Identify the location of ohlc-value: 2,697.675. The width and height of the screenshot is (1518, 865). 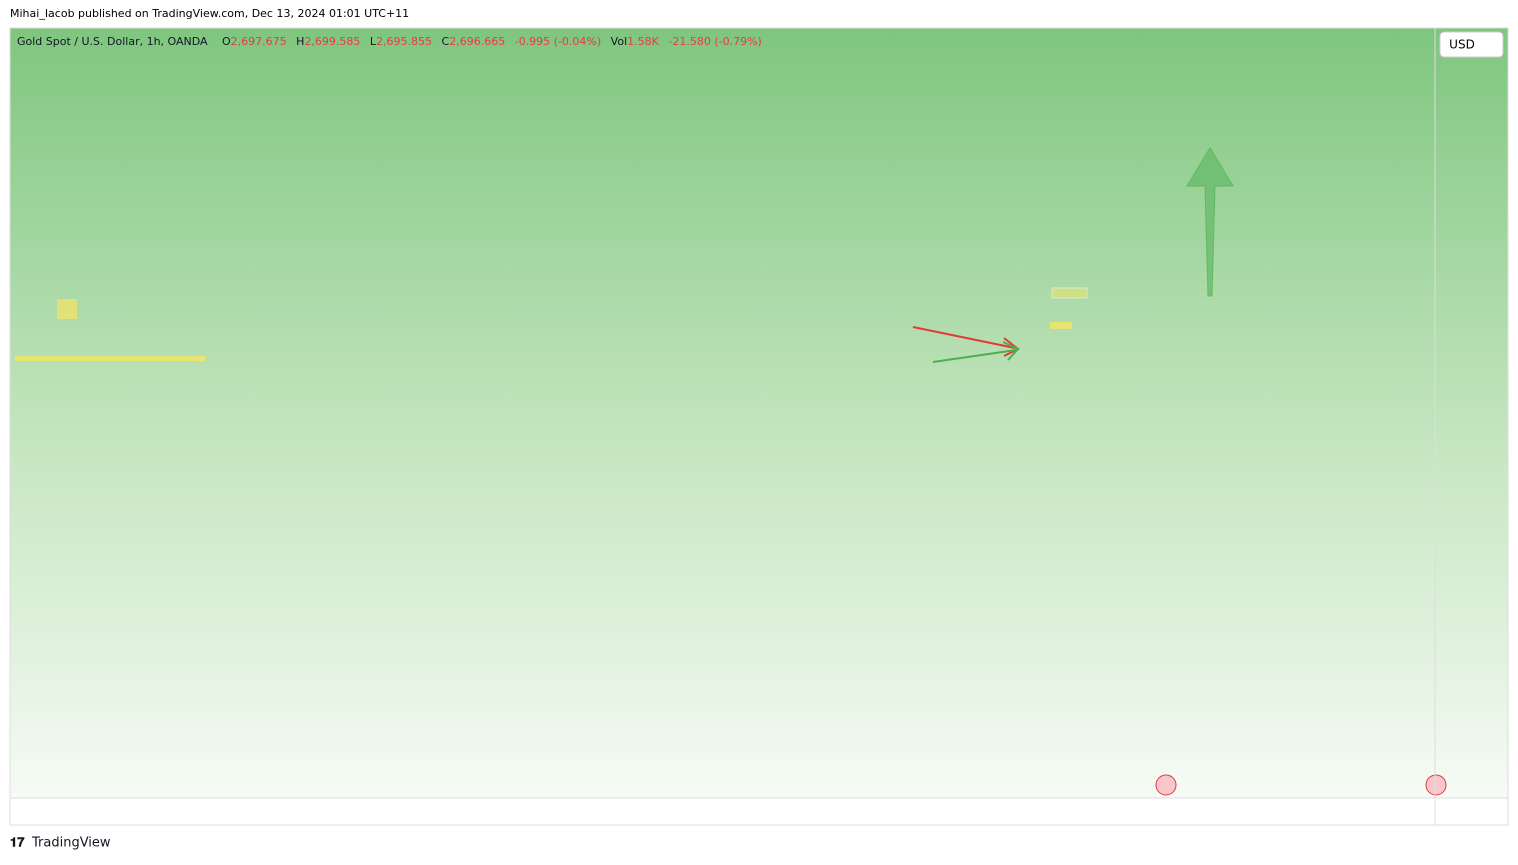
(259, 41).